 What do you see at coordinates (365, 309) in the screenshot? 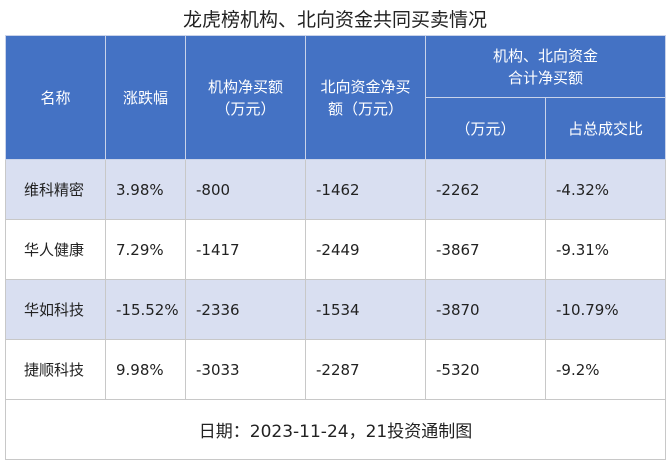
I see `table-cell: -1534` at bounding box center [365, 309].